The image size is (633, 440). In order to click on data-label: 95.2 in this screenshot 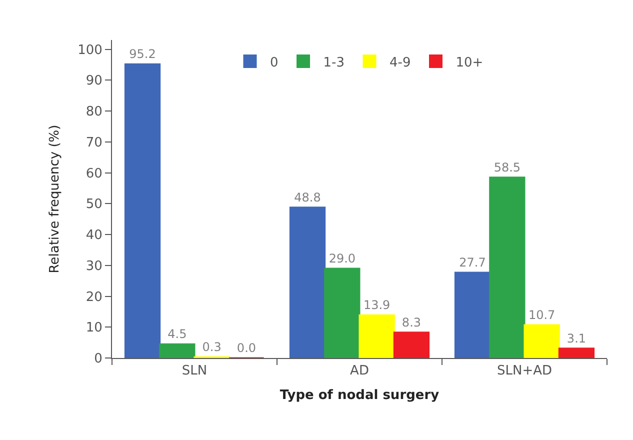, I will do `click(142, 54)`.